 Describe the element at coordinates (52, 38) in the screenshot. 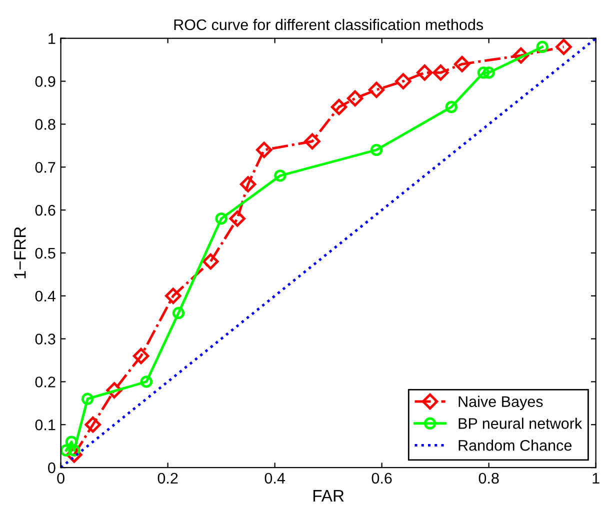

I see `y-tick-label: 1` at that location.